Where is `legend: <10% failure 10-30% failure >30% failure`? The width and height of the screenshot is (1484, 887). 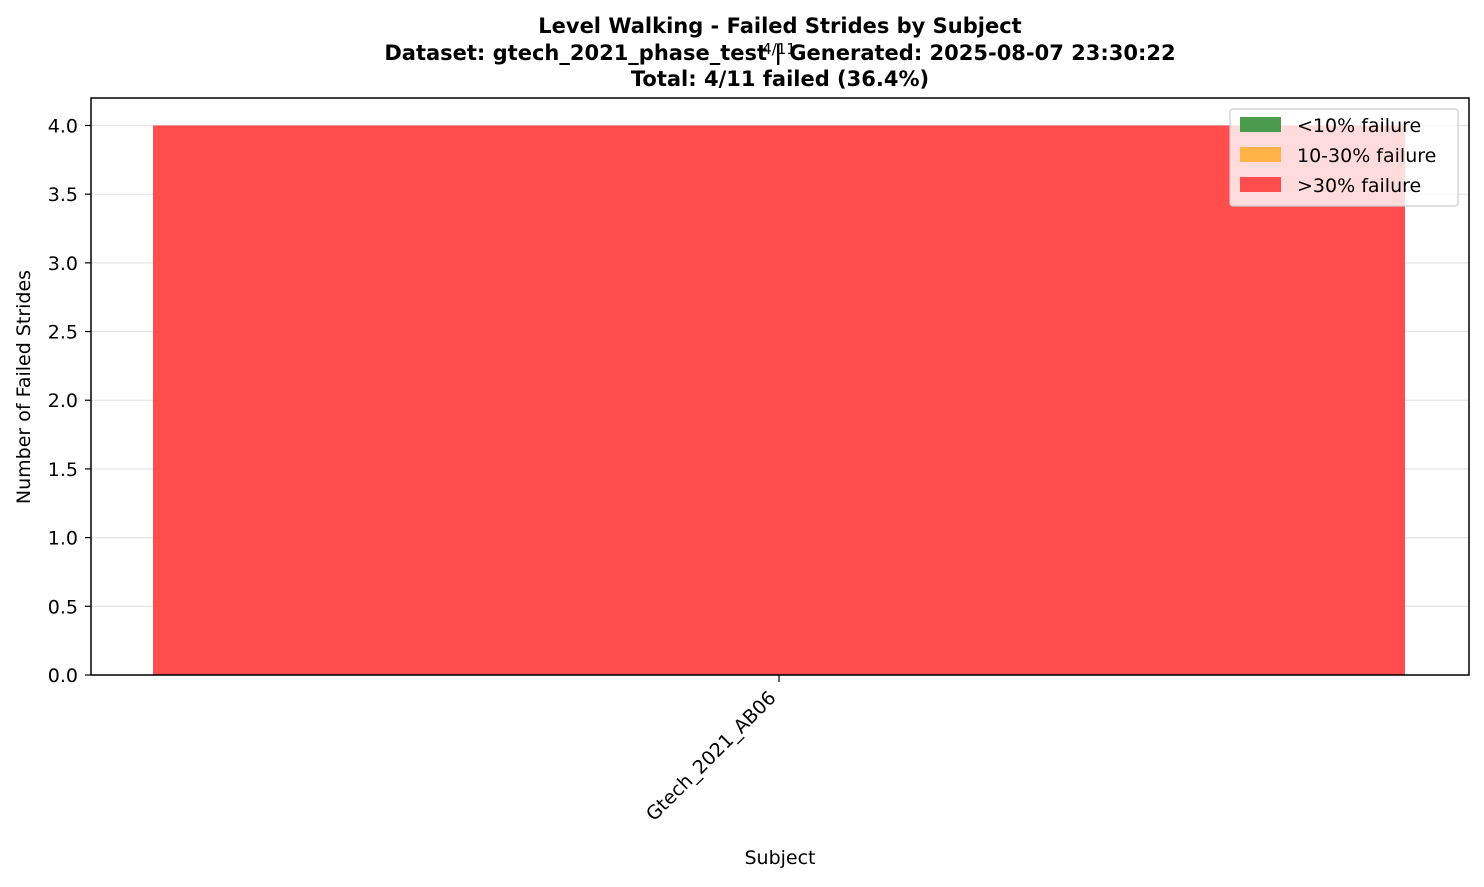
legend: <10% failure 10-30% failure >30% failure is located at coordinates (1344, 157).